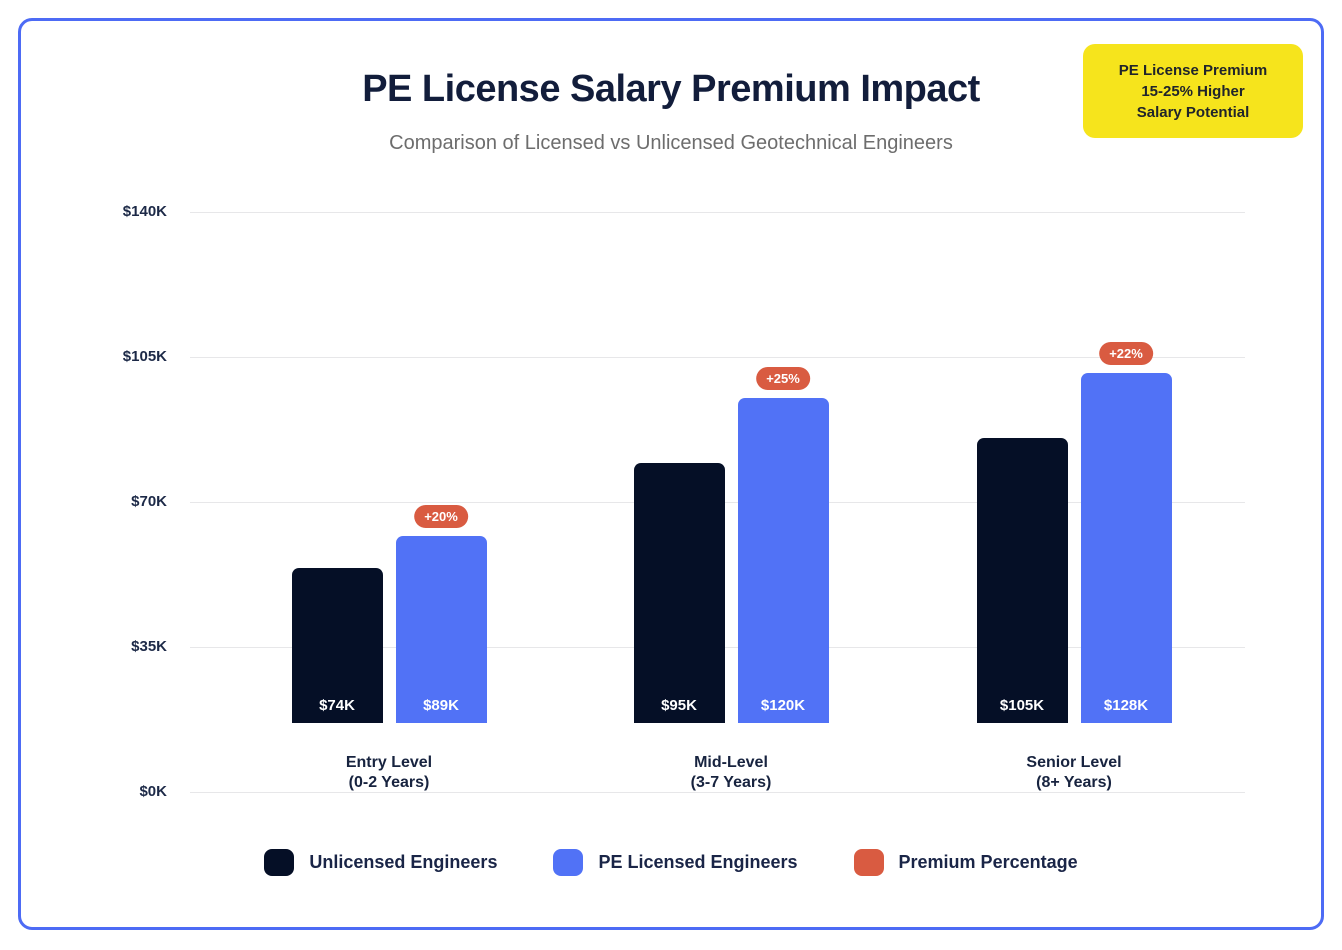  What do you see at coordinates (783, 705) in the screenshot?
I see `bar-value-label: $120K` at bounding box center [783, 705].